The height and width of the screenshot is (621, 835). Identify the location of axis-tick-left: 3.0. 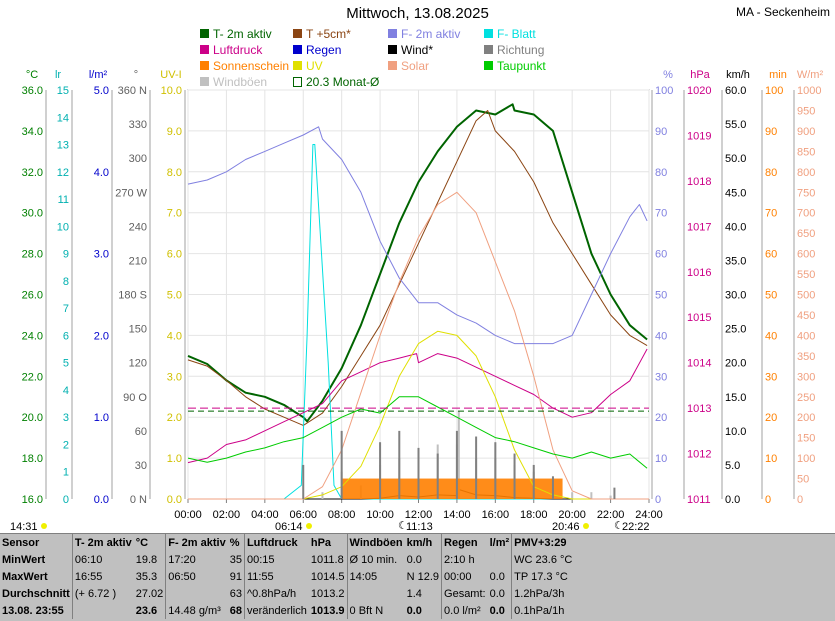
(174, 377).